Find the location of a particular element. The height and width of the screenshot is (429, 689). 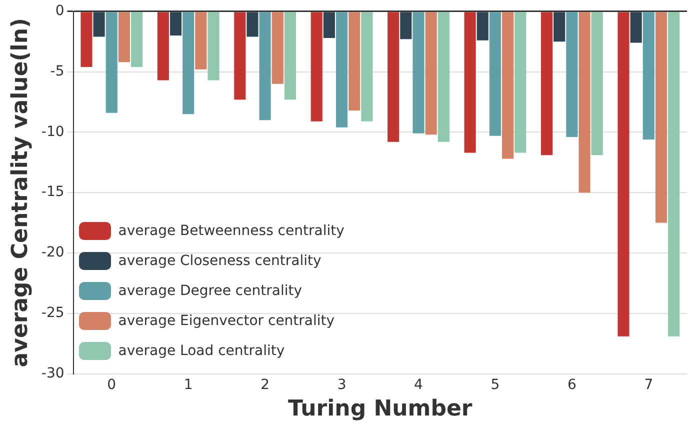

legend-label: average Load centrality is located at coordinates (201, 350).